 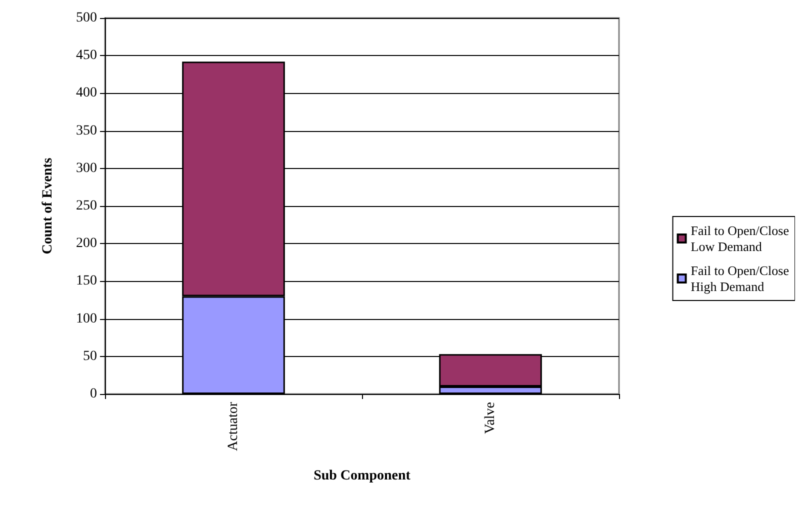 What do you see at coordinates (86, 244) in the screenshot?
I see `y-tick-label: 200` at bounding box center [86, 244].